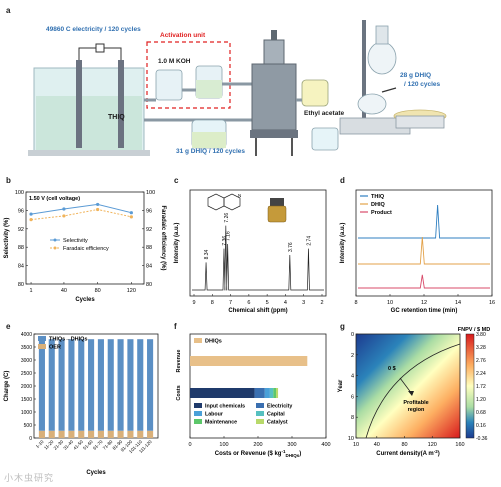 The width and height of the screenshot is (501, 487). Describe the element at coordinates (285, 303) in the screenshot. I see `xtick-label: 4` at that location.